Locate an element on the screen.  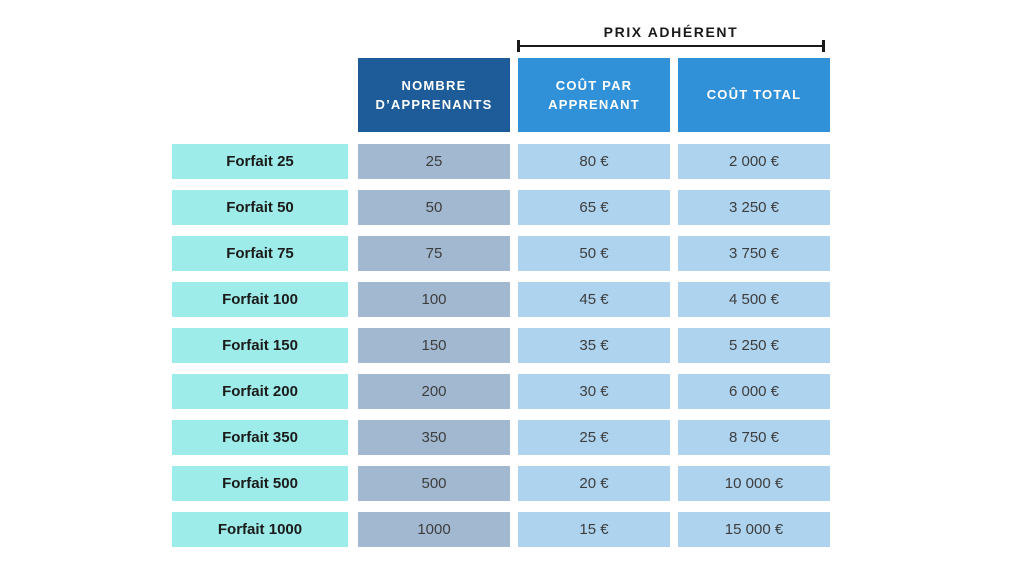
total-cell: 3 250 € is located at coordinates (754, 207).